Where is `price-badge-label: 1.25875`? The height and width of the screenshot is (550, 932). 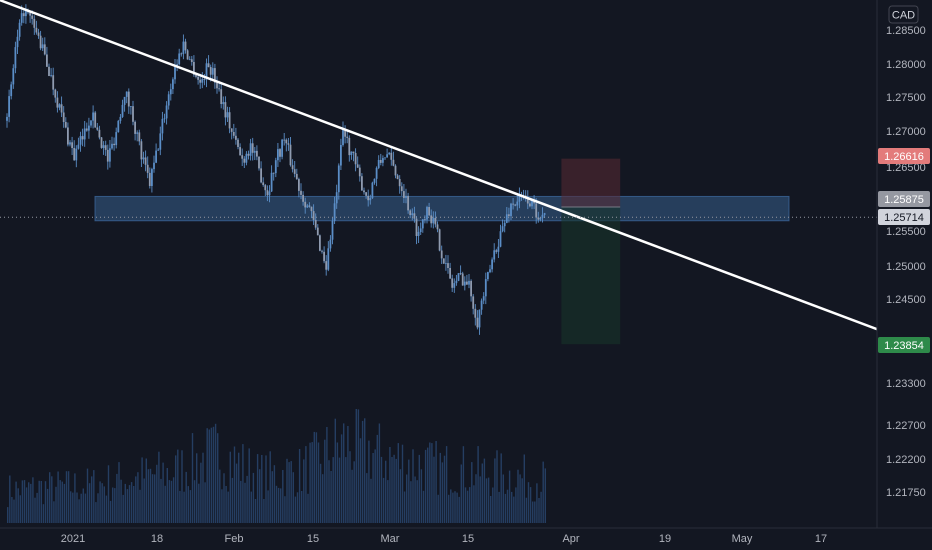 price-badge-label: 1.25875 is located at coordinates (904, 200).